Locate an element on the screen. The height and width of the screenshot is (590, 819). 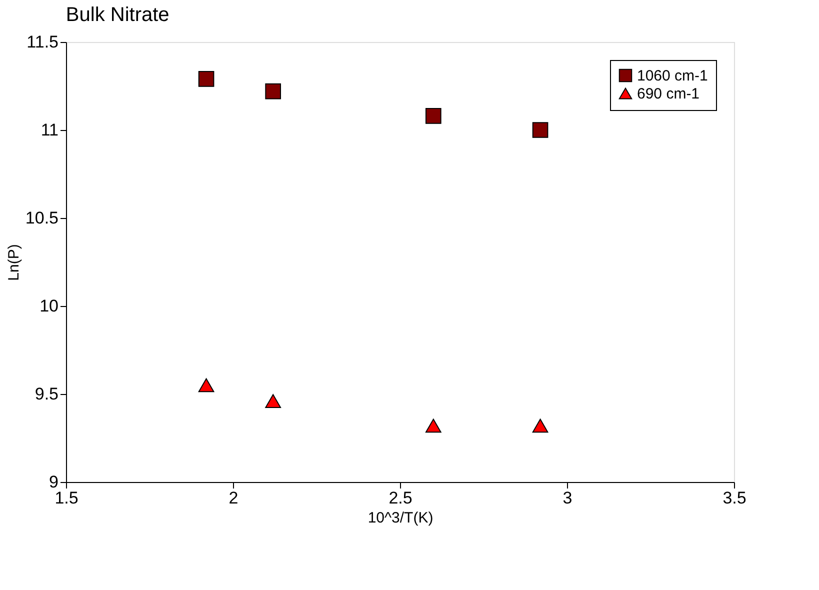
chart-title: Bulk Nitrate is located at coordinates (118, 15).